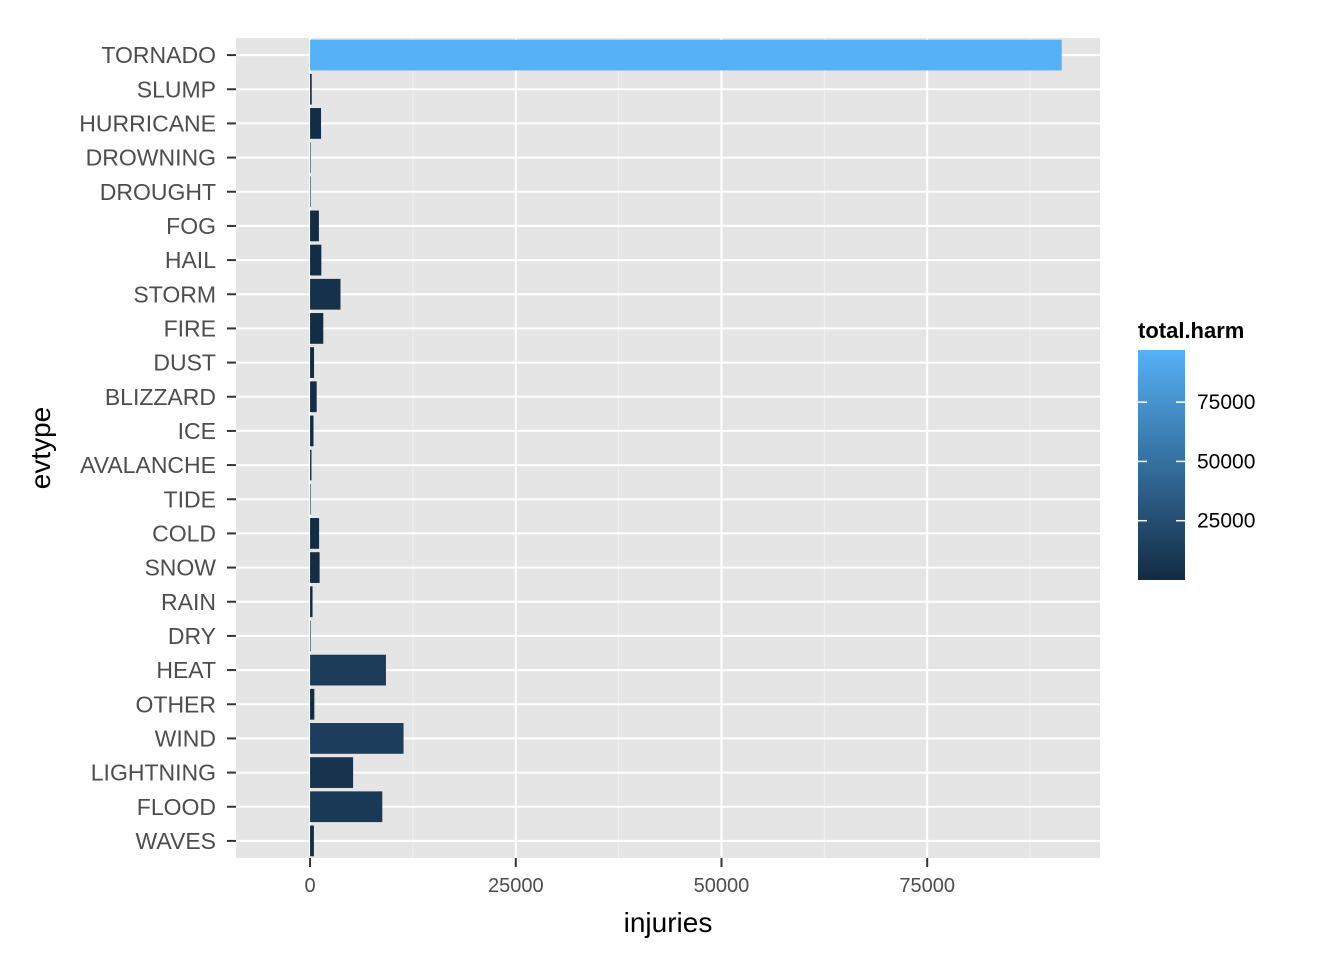 This screenshot has width=1344, height=960. I want to click on y-tick-label: SLUMP, so click(176, 89).